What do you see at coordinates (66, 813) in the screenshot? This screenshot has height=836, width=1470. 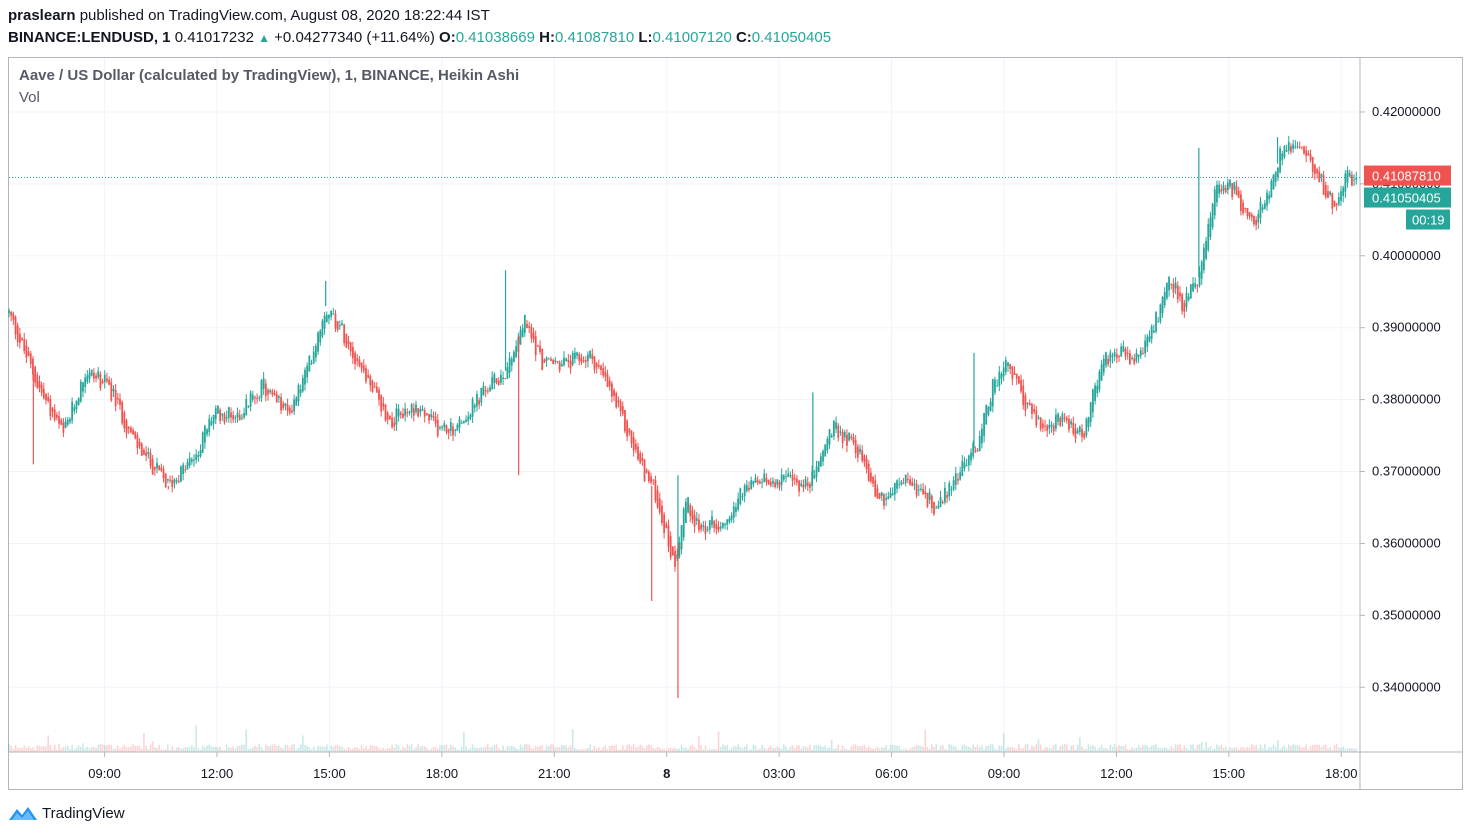 I see `footer-brand: TradingView` at bounding box center [66, 813].